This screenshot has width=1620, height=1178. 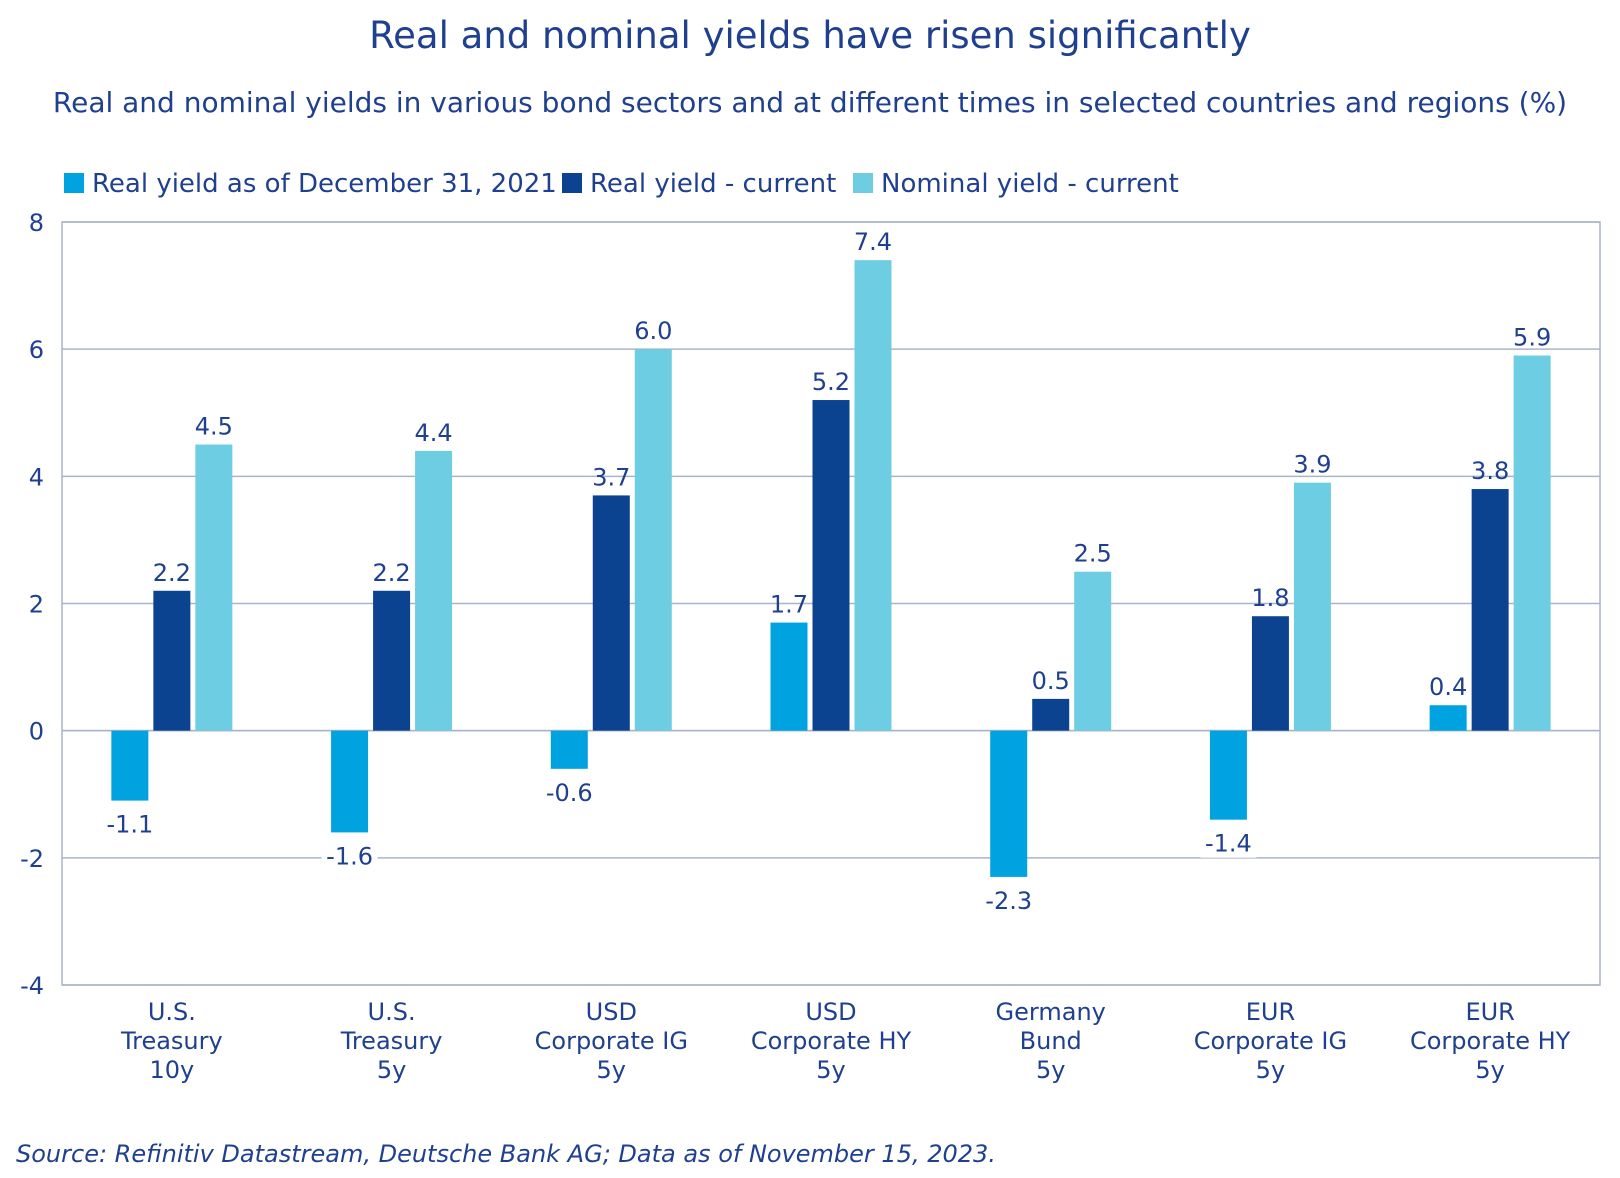 What do you see at coordinates (831, 382) in the screenshot?
I see `data-label: 5.2` at bounding box center [831, 382].